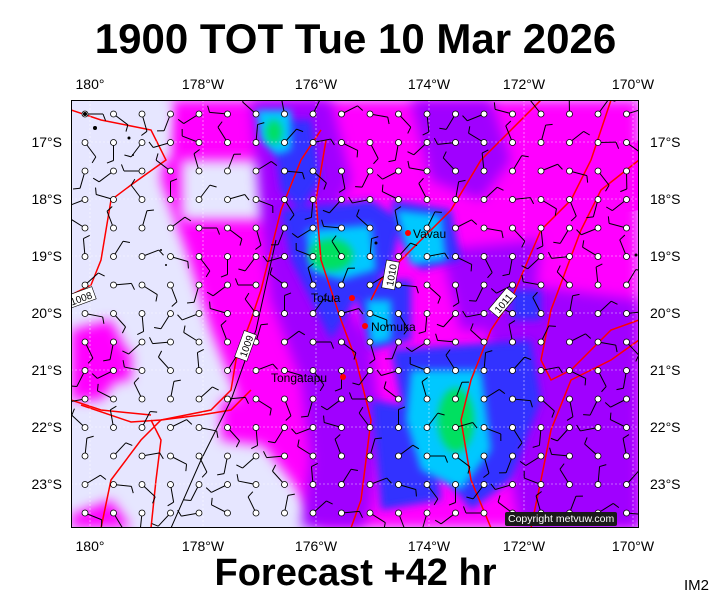  I want to click on lon-label-bottom: 174°W, so click(429, 546).